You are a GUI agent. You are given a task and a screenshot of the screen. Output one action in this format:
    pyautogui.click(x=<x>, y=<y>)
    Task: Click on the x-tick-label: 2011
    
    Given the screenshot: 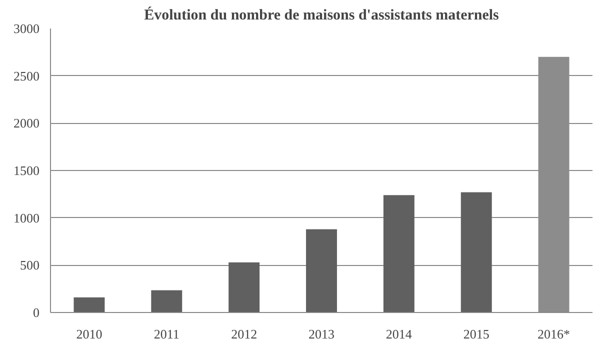 What is the action you would take?
    pyautogui.click(x=167, y=334)
    